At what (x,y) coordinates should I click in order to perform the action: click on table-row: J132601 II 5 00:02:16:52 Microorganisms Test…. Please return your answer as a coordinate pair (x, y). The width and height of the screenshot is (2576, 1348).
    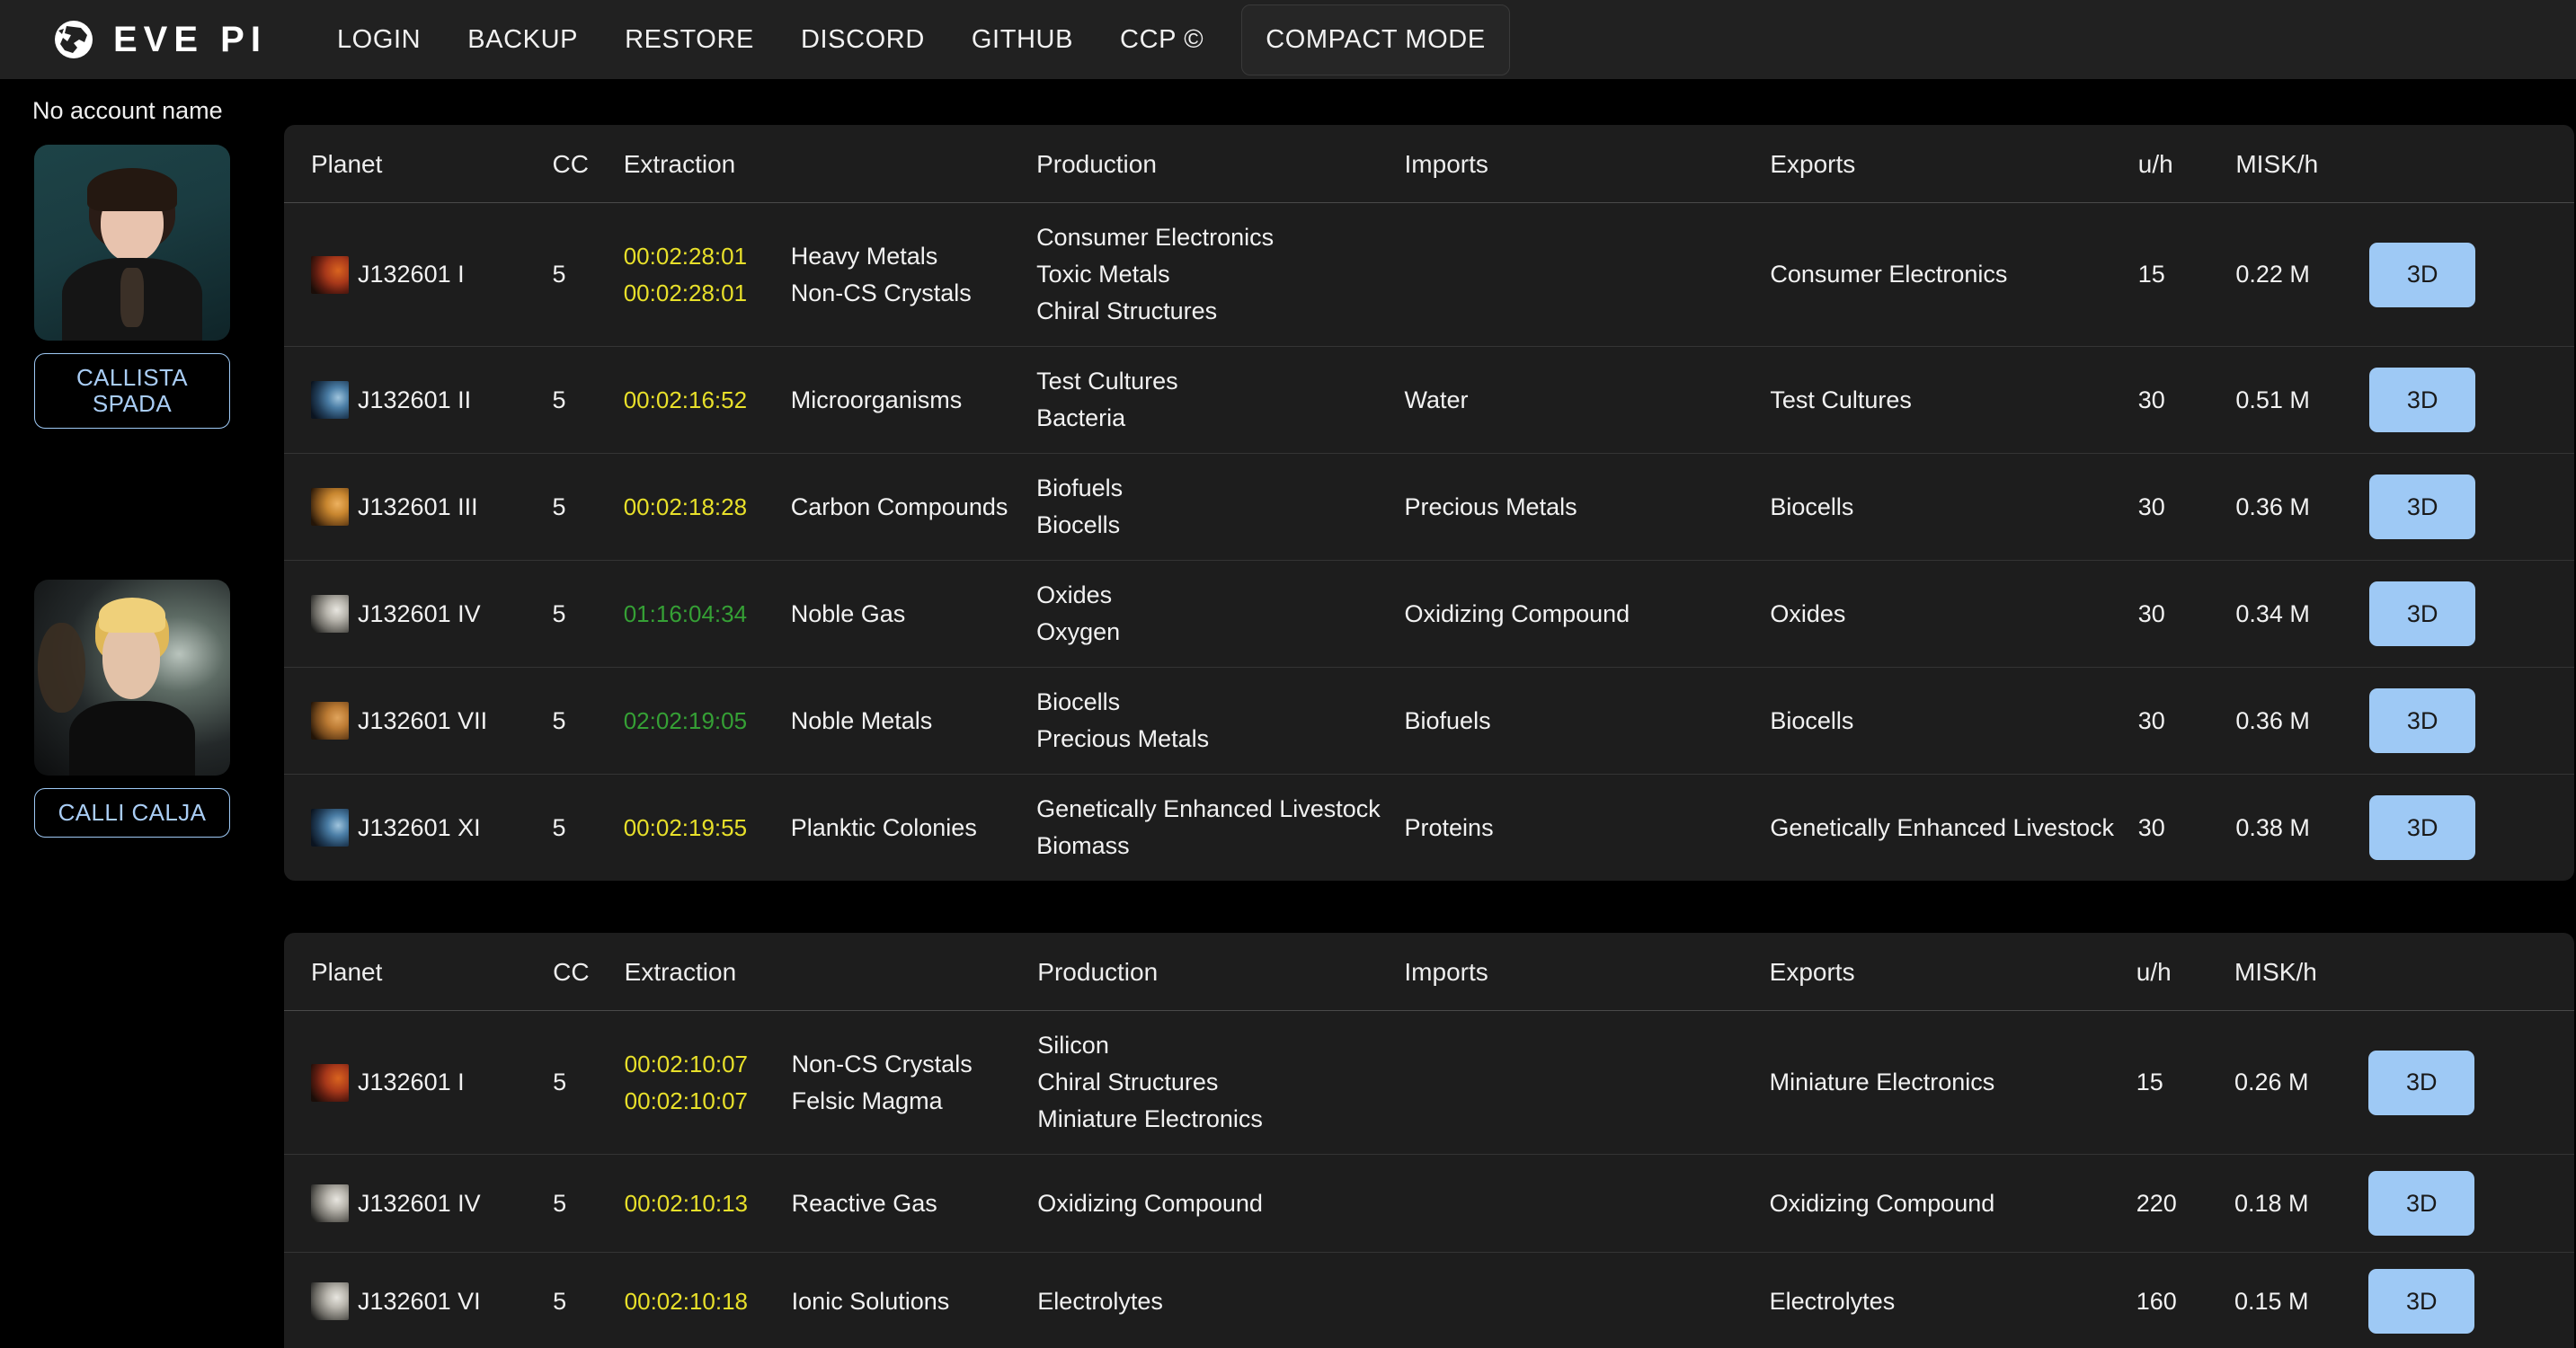
    Looking at the image, I should click on (1429, 400).